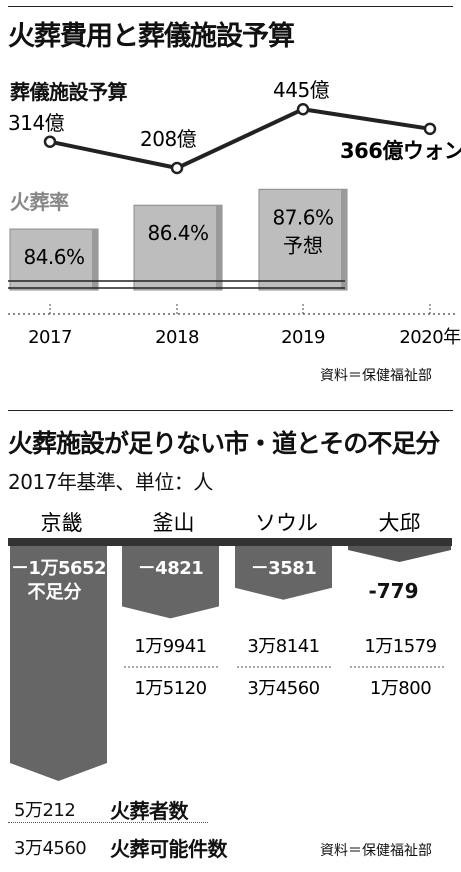 The image size is (461, 872). What do you see at coordinates (376, 851) in the screenshot?
I see `panel2-source: 資料＝保健福祉部` at bounding box center [376, 851].